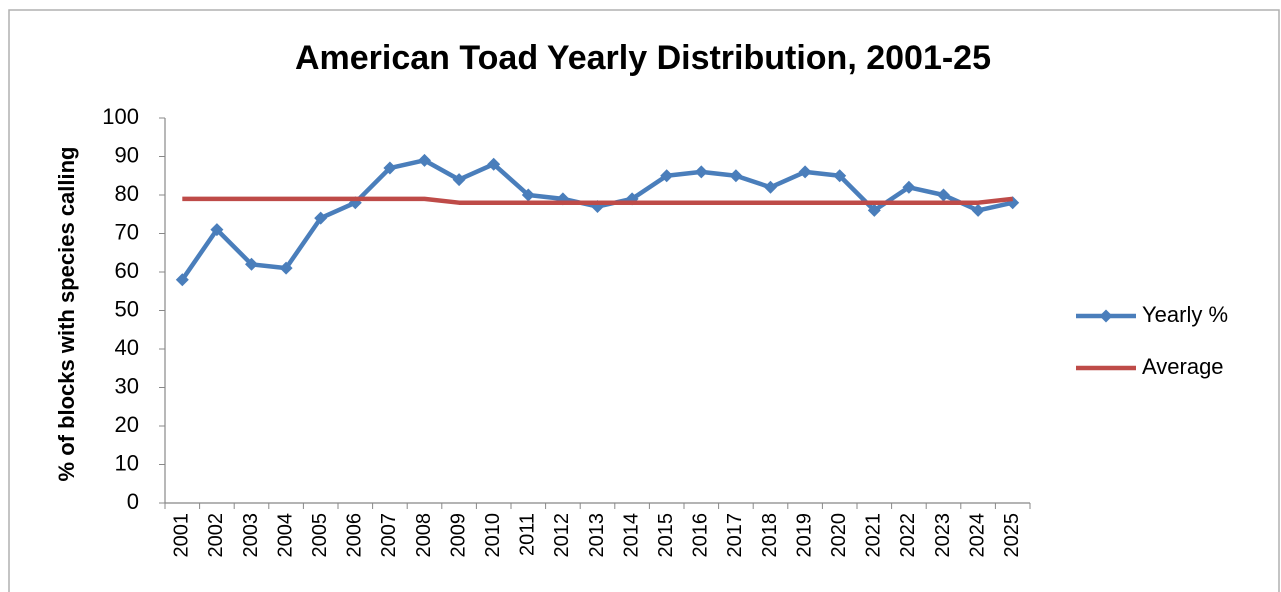 The width and height of the screenshot is (1281, 592). What do you see at coordinates (597, 535) in the screenshot?
I see `x-tick-label: 2013` at bounding box center [597, 535].